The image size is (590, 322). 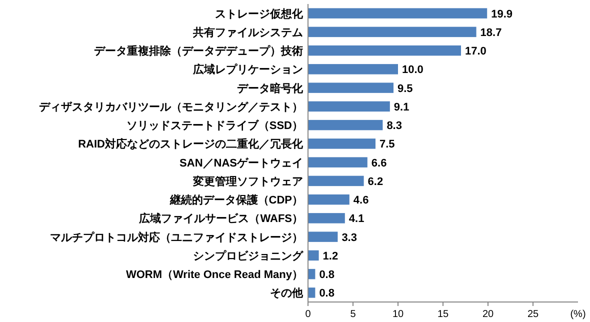 What do you see at coordinates (533, 314) in the screenshot?
I see `x-tick-label: 25` at bounding box center [533, 314].